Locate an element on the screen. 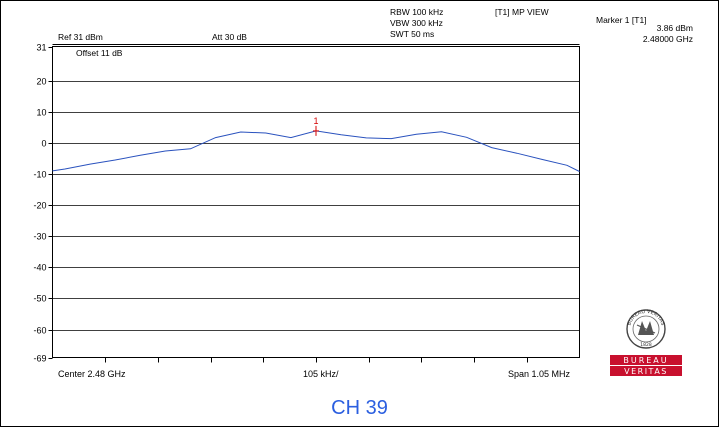 The width and height of the screenshot is (719, 427). marker-freq: 2.48000 GHz is located at coordinates (667, 39).